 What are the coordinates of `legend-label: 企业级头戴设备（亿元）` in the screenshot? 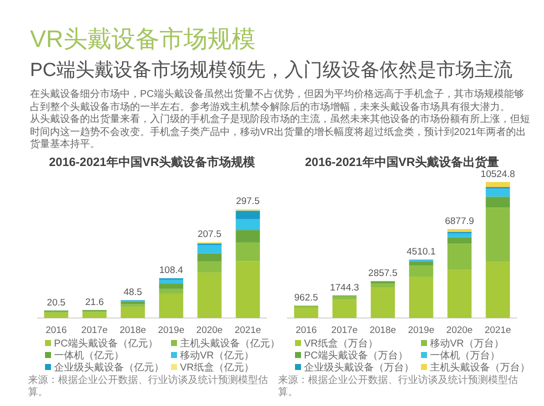 It's located at (109, 368).